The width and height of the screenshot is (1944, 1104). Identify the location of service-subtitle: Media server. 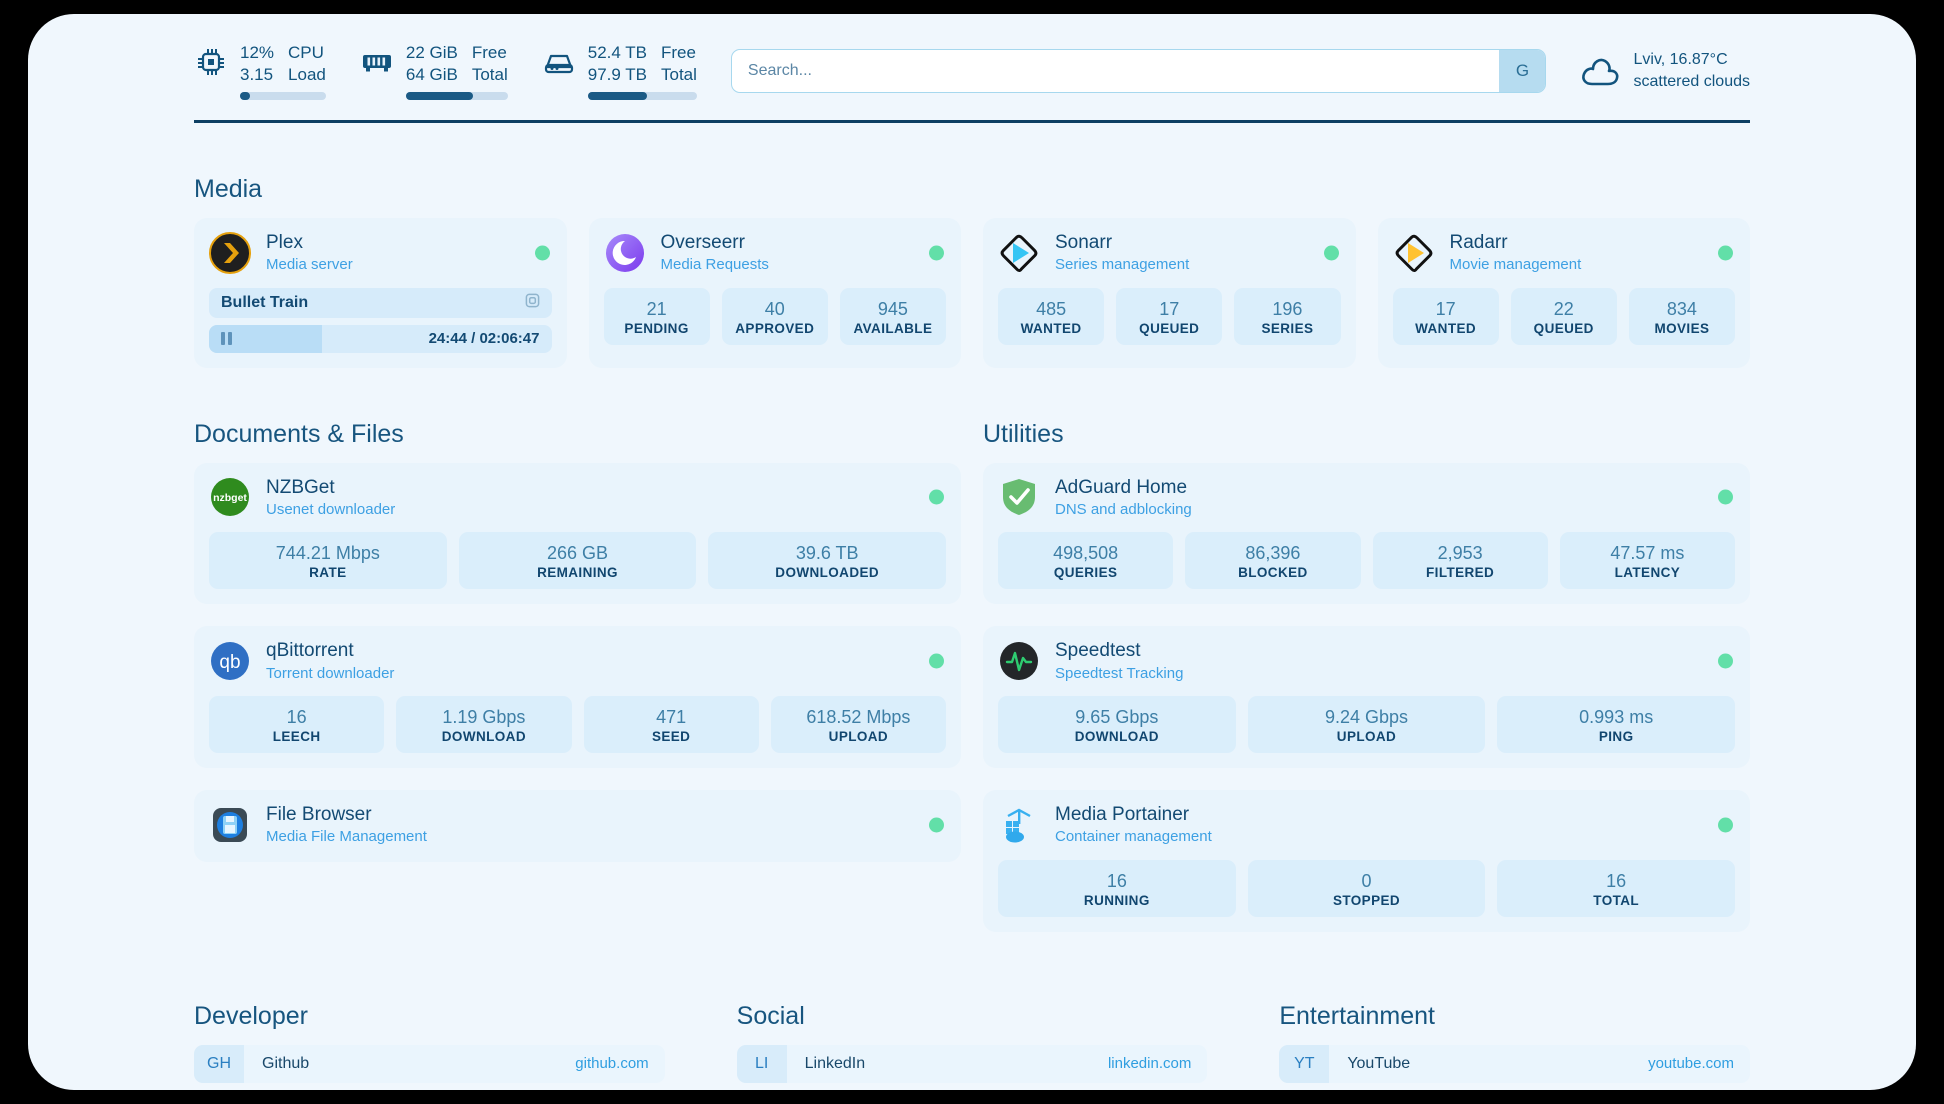
(309, 265).